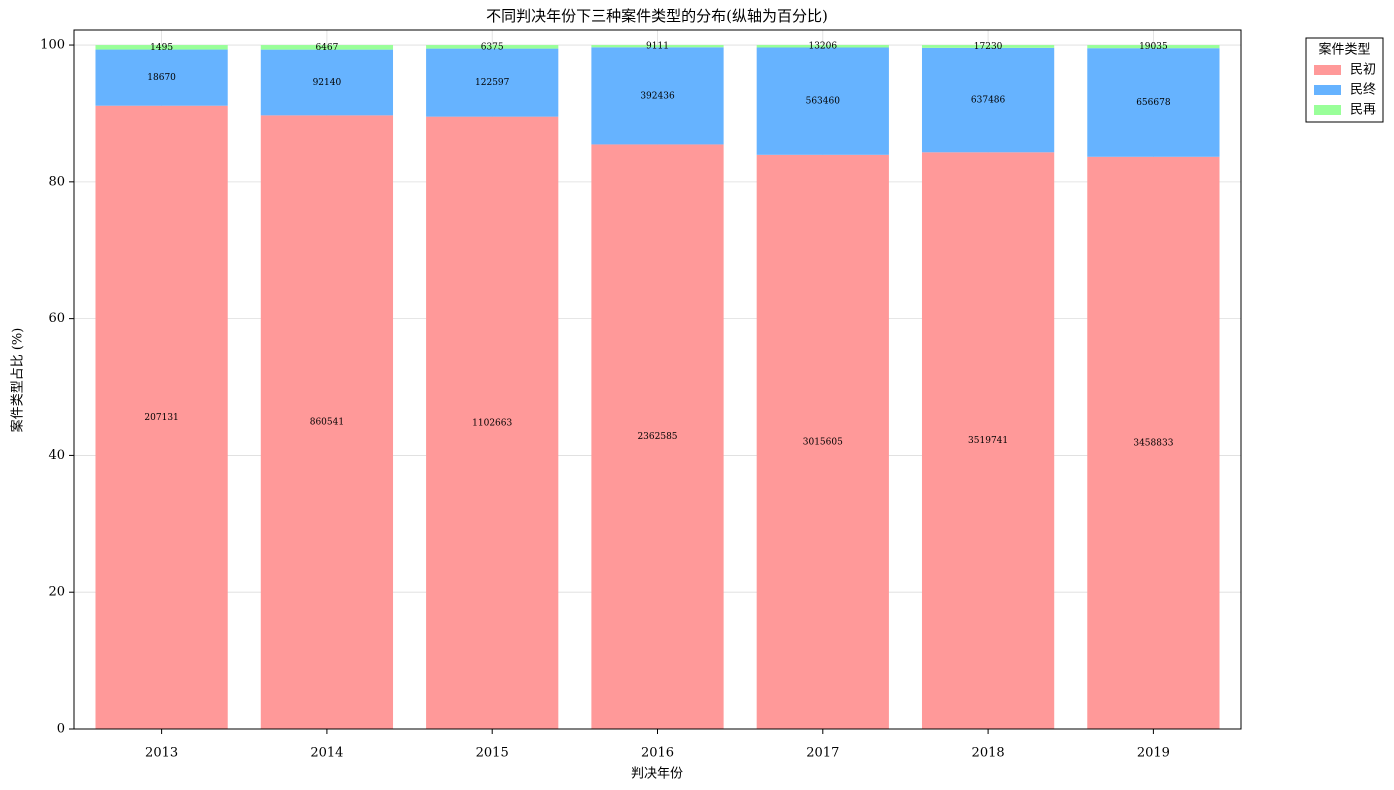 Image resolution: width=1394 pixels, height=790 pixels. I want to click on value-label: 563460, so click(823, 102).